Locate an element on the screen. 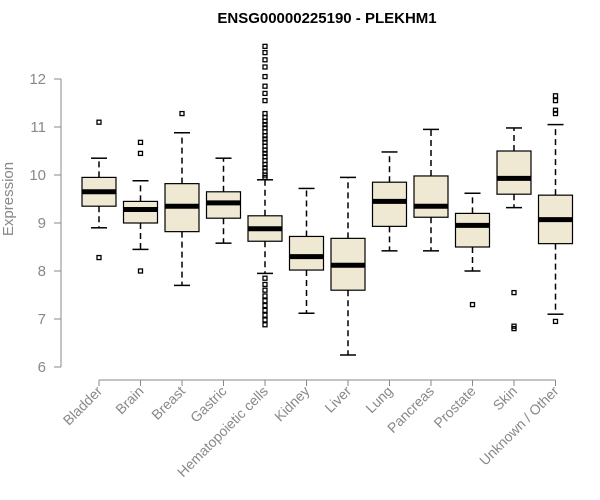 The image size is (600, 500). x-tick-label: Bladder is located at coordinates (83, 406).